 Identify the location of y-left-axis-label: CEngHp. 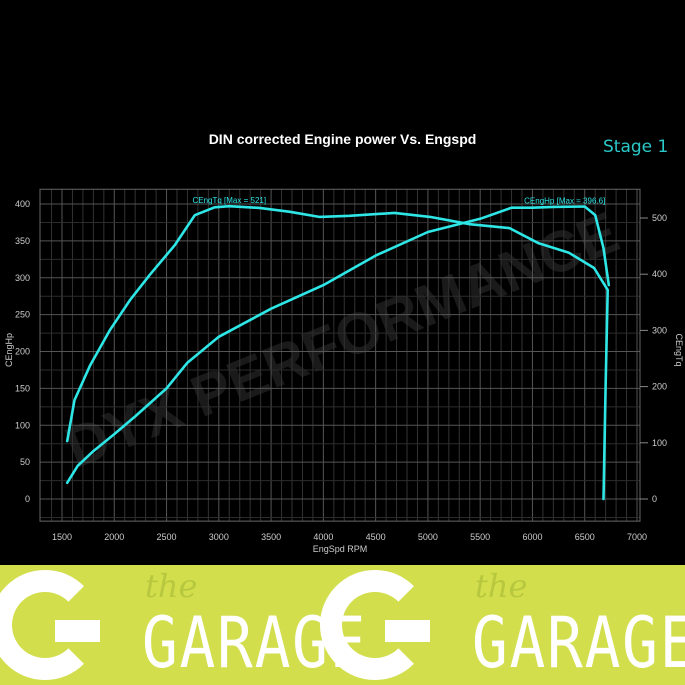
(9, 350).